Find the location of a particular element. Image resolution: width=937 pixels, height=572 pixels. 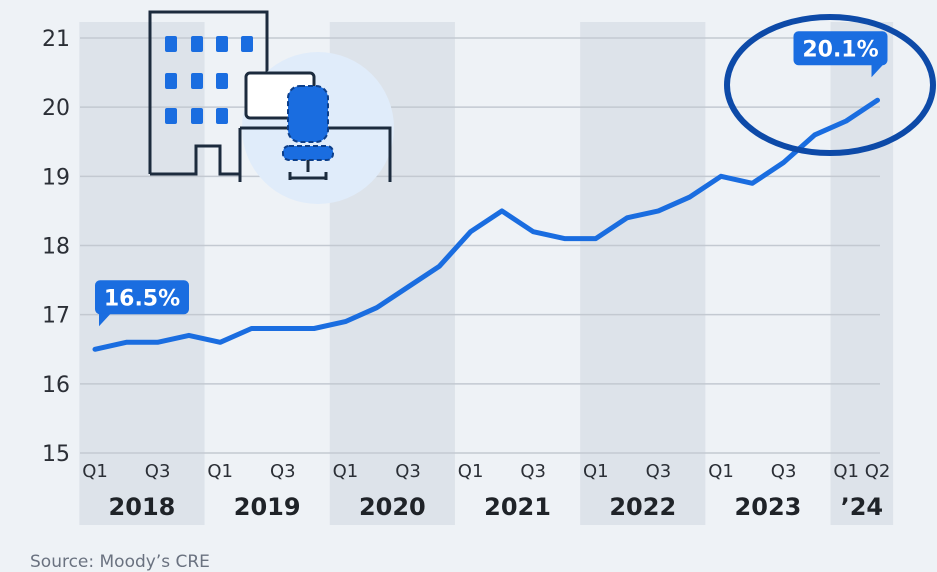

year-band-2018 is located at coordinates (142, 273).